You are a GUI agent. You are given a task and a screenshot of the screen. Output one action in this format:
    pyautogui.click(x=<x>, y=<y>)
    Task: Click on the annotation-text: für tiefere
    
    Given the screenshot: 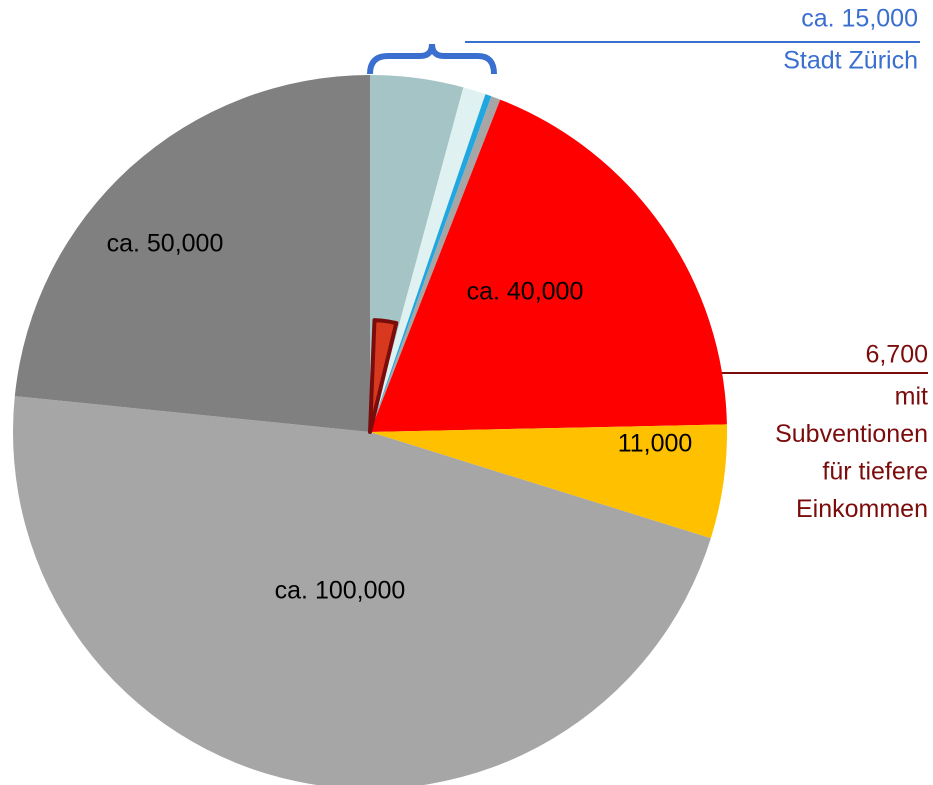 What is the action you would take?
    pyautogui.click(x=875, y=472)
    